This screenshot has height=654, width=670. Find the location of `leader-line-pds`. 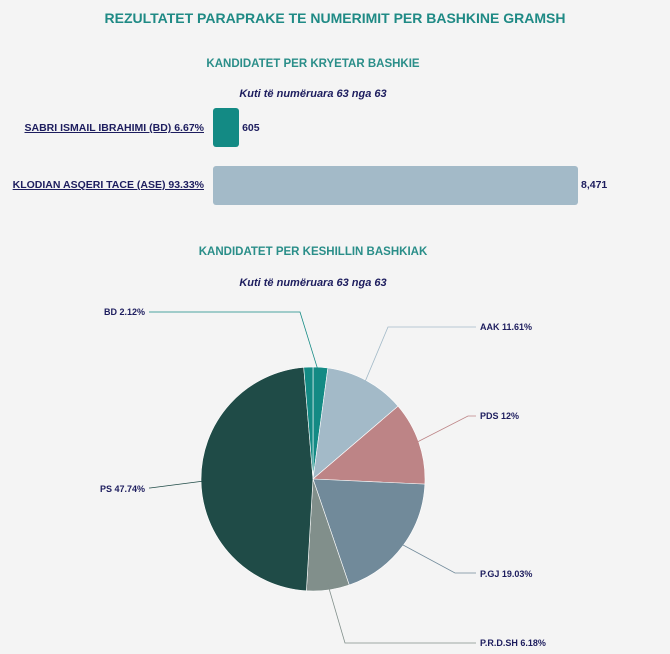

leader-line-pds is located at coordinates (443, 430).